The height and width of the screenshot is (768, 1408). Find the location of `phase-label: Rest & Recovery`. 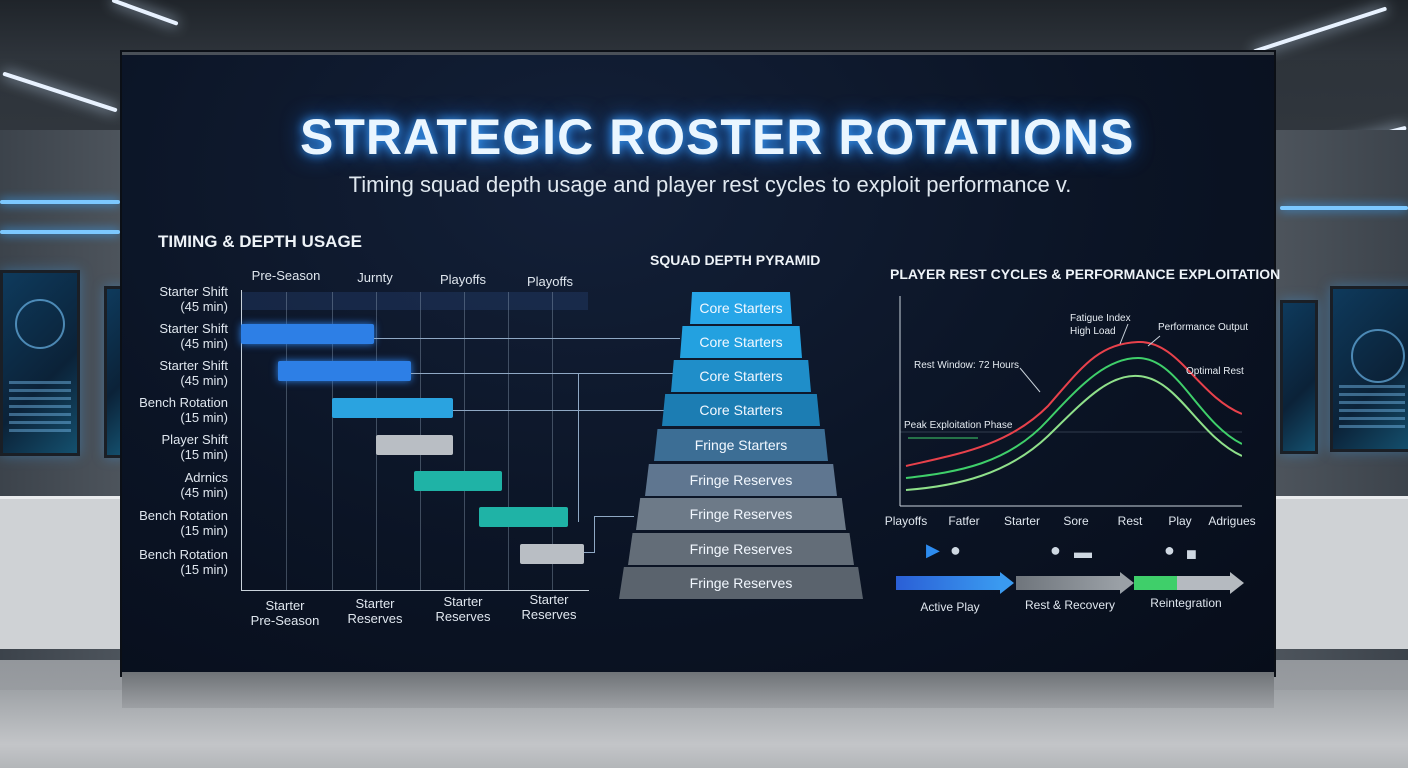

phase-label: Rest & Recovery is located at coordinates (1070, 605).